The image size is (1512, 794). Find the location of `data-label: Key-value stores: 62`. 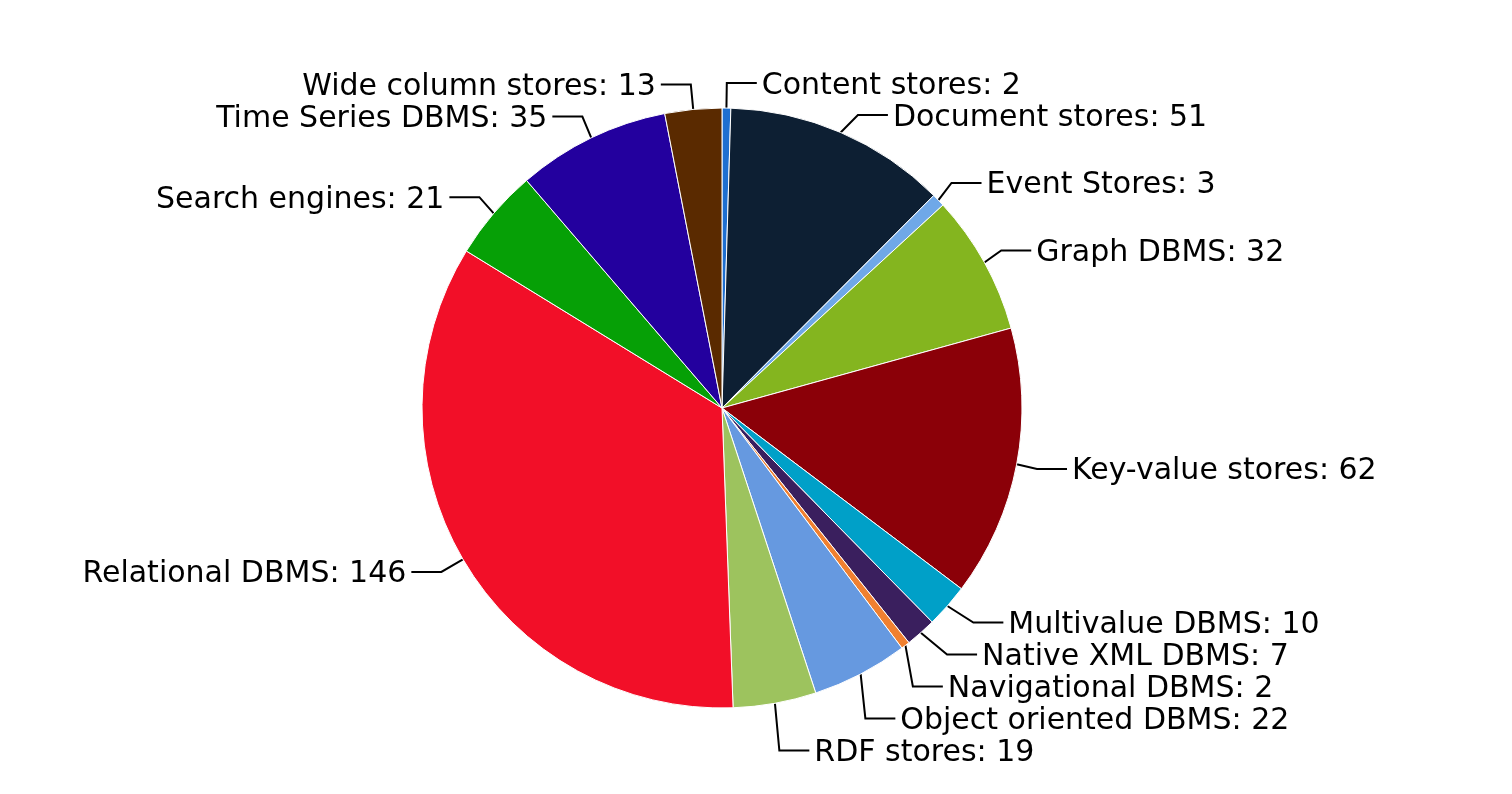

data-label: Key-value stores: 62 is located at coordinates (1224, 469).